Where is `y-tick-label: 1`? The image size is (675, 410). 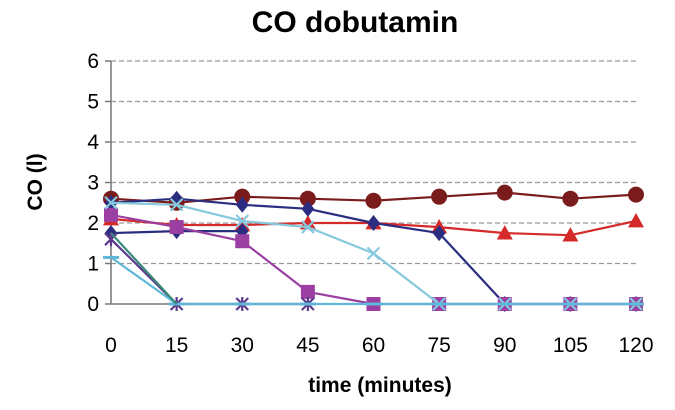
y-tick-label: 1 is located at coordinates (93, 264).